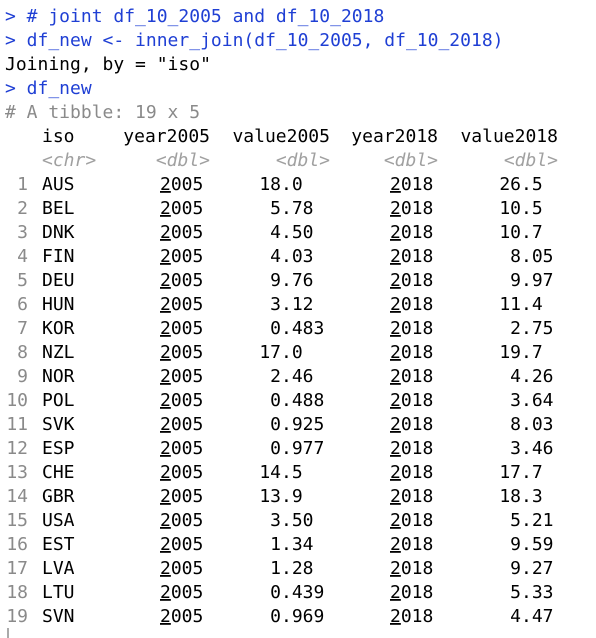 Image resolution: width=596 pixels, height=638 pixels. I want to click on column-header: year2018, so click(394, 136).